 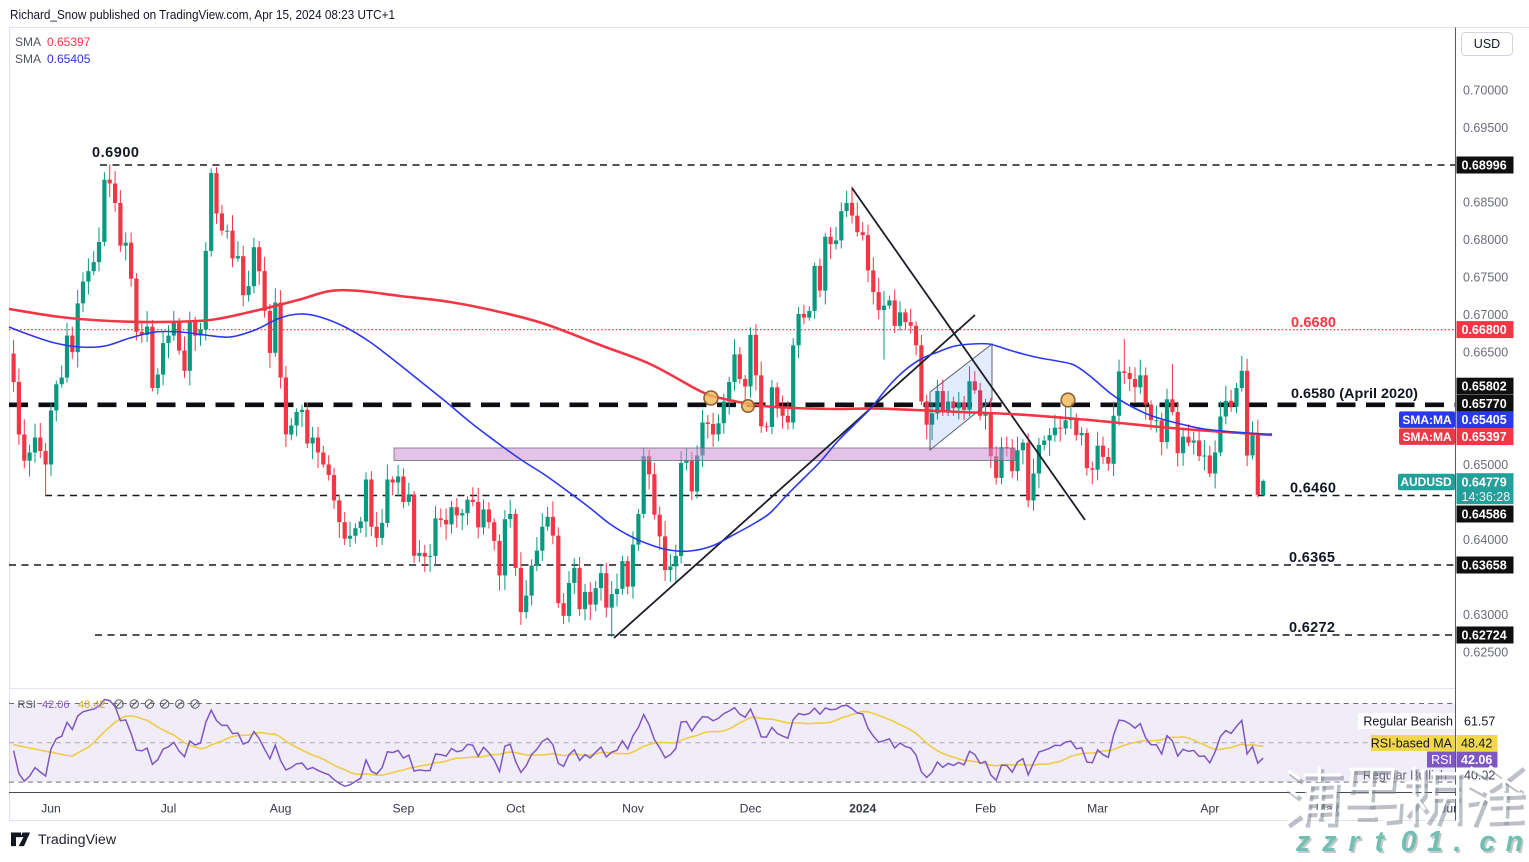 I want to click on svg-text: 0.68996, so click(x=1484, y=165).